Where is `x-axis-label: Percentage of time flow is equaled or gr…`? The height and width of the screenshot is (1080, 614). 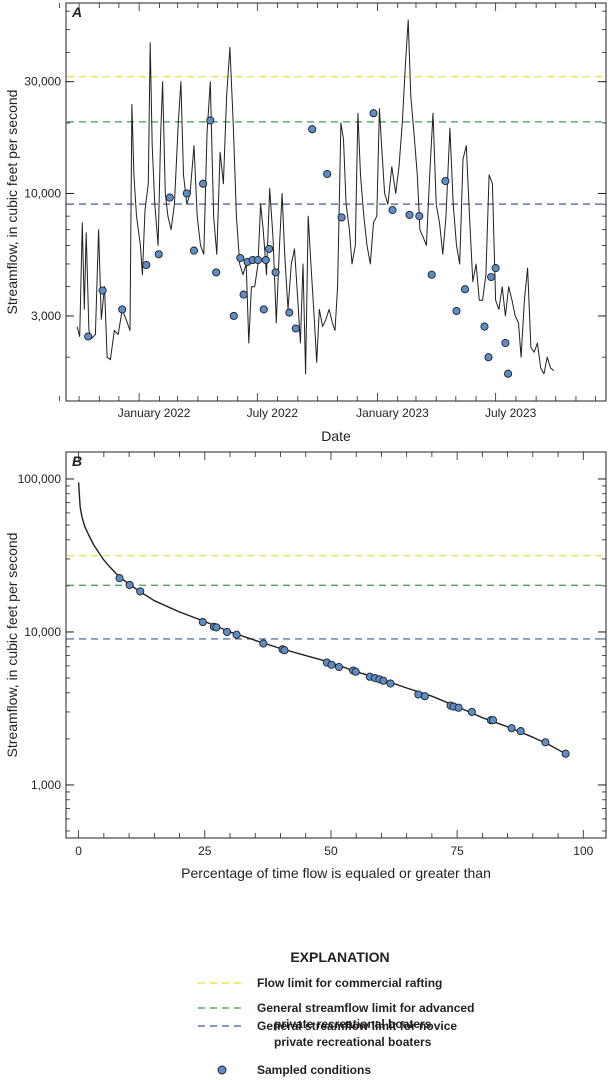 x-axis-label: Percentage of time flow is equaled or gr… is located at coordinates (336, 873).